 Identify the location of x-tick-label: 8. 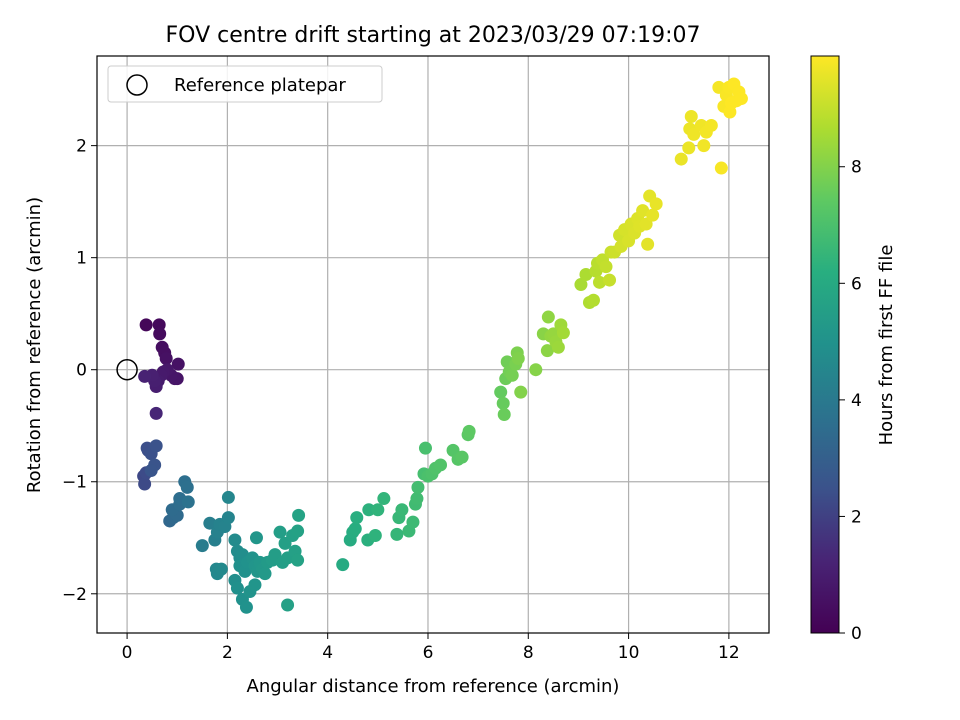
(528, 653).